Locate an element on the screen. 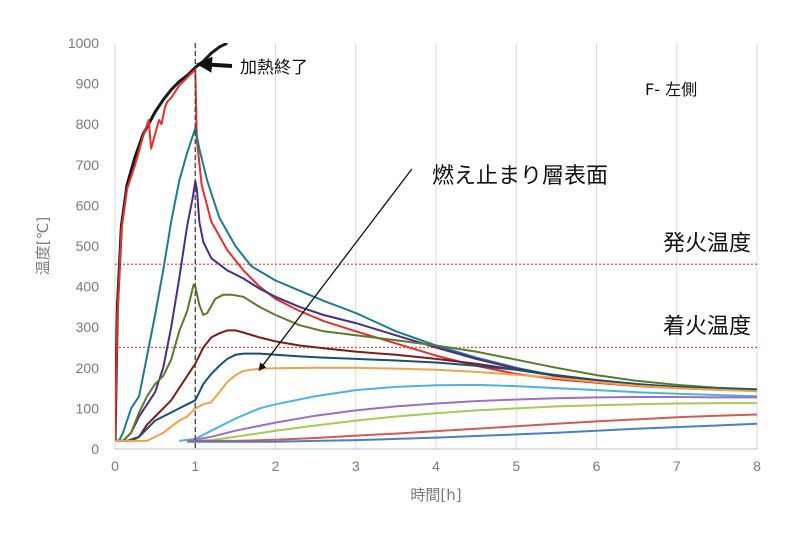 This screenshot has width=800, height=533. reference-line-label: 発火温度 is located at coordinates (707, 243).